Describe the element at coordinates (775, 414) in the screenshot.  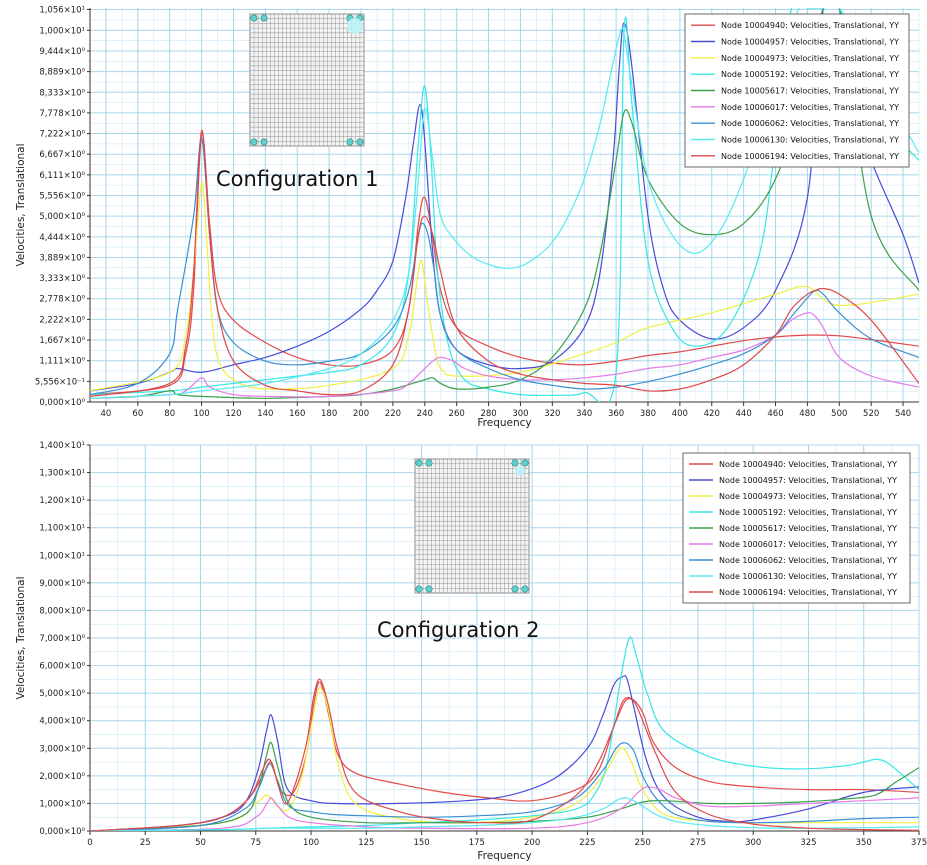
I see `x-tick-label: 460` at that location.